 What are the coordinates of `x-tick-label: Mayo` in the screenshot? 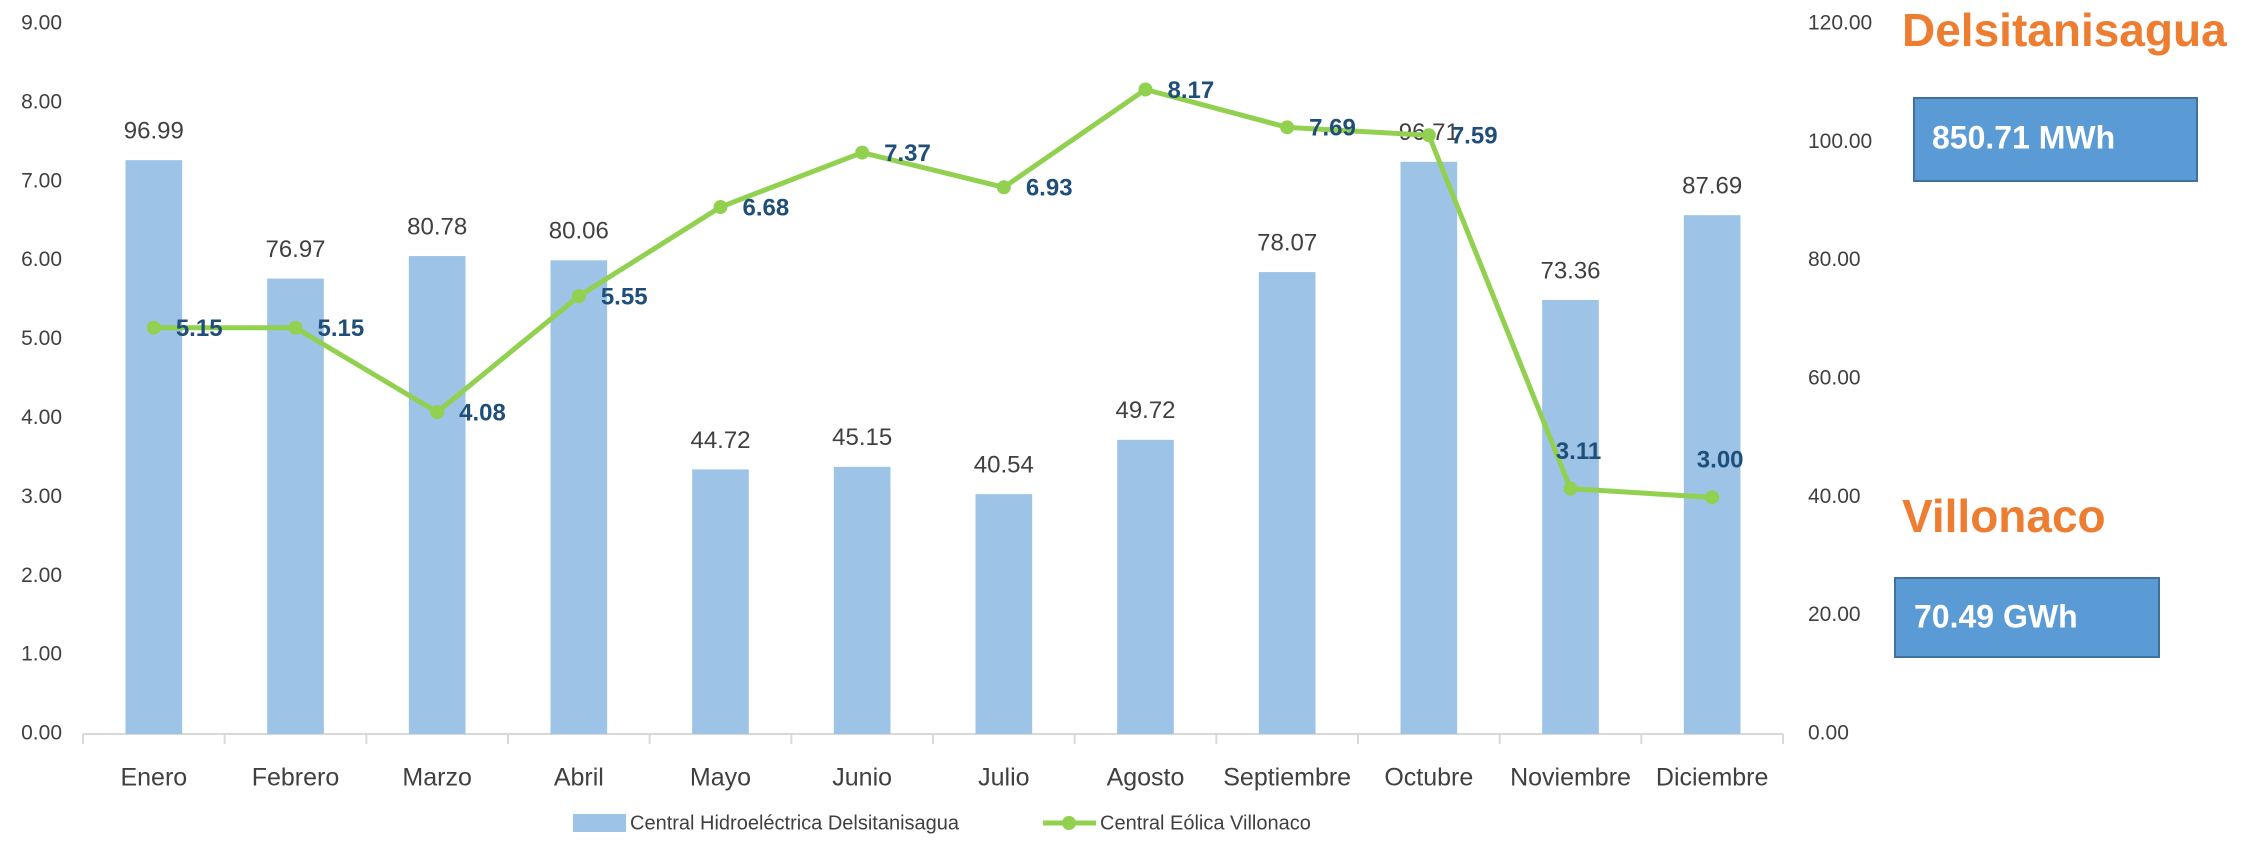 It's located at (720, 778).